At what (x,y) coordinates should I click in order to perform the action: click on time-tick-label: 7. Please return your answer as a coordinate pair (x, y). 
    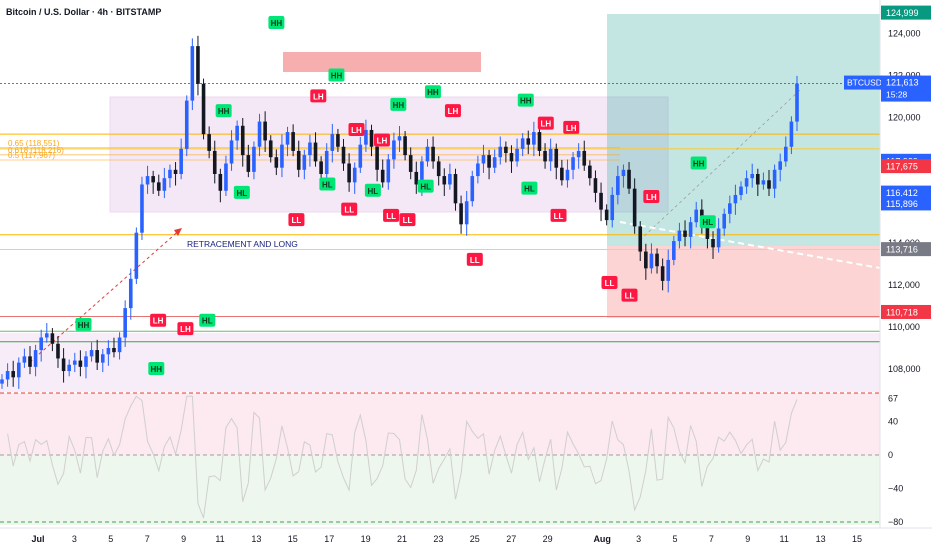
    Looking at the image, I should click on (711, 539).